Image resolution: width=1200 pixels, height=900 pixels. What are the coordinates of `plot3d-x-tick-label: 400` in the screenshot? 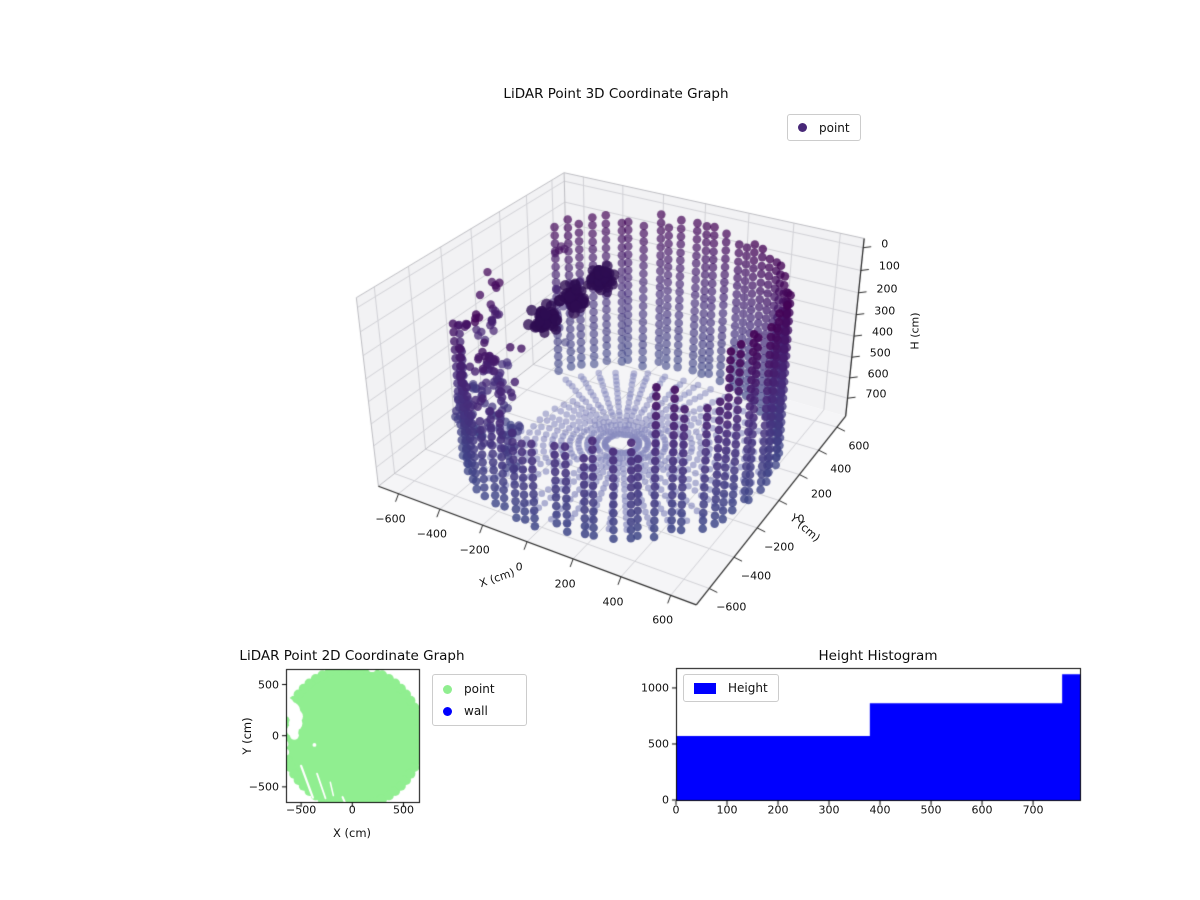 It's located at (613, 602).